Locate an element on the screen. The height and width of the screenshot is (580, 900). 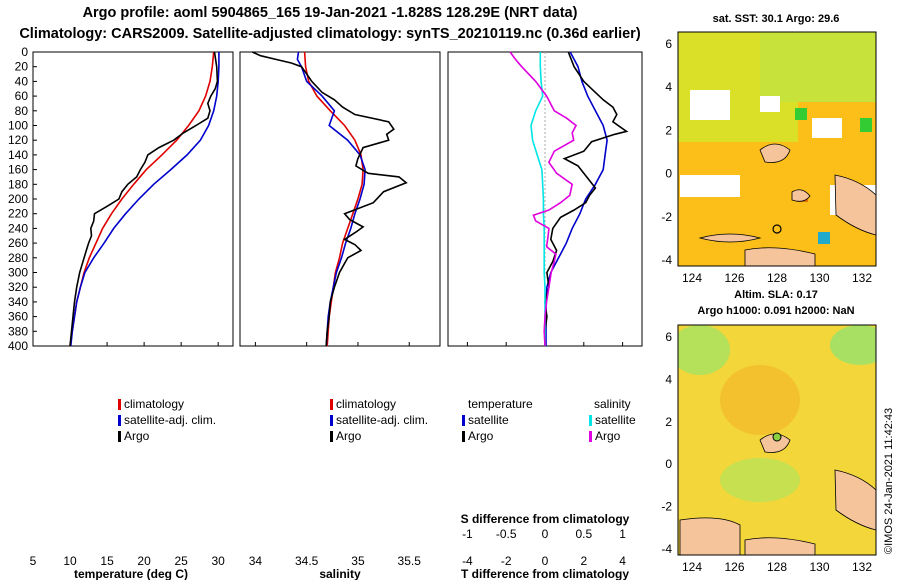
sla-land-south is located at coordinates (780, 546).